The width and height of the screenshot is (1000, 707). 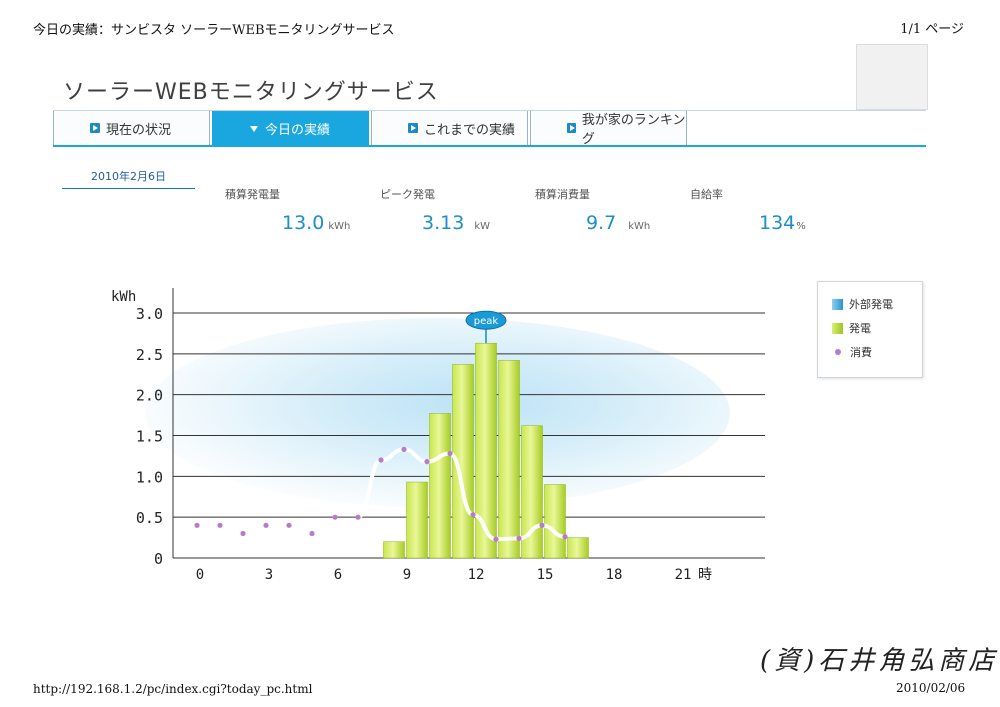 What do you see at coordinates (149, 518) in the screenshot?
I see `y-tick-label: 0.5` at bounding box center [149, 518].